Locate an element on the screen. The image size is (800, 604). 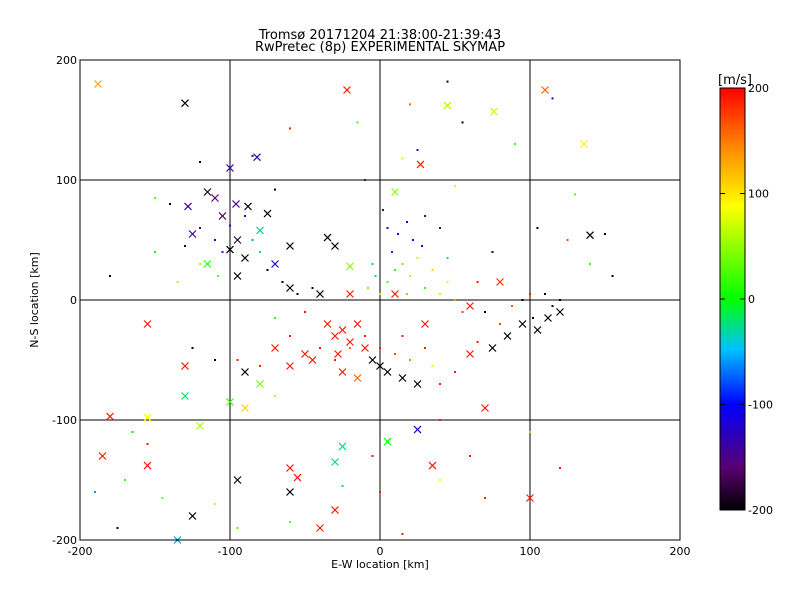
y-tick-label: -100 is located at coordinates (64, 420).